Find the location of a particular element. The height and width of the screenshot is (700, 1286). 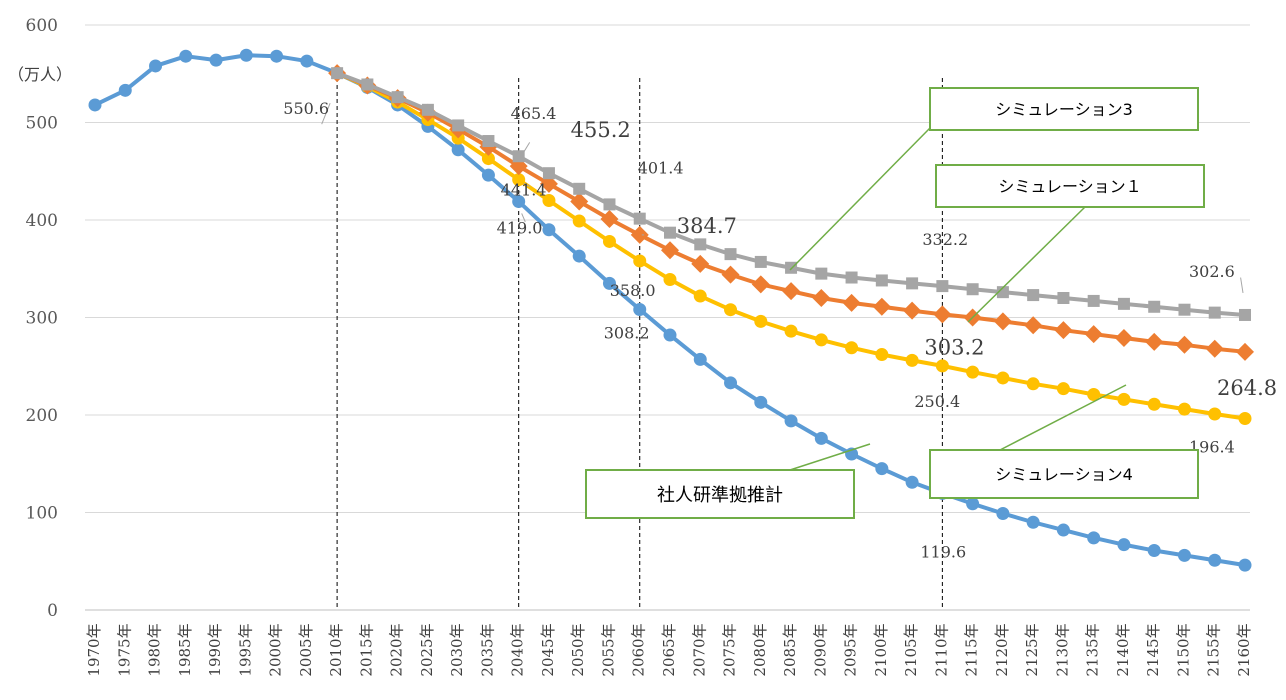

callout-box-sim3 is located at coordinates (1064, 109).